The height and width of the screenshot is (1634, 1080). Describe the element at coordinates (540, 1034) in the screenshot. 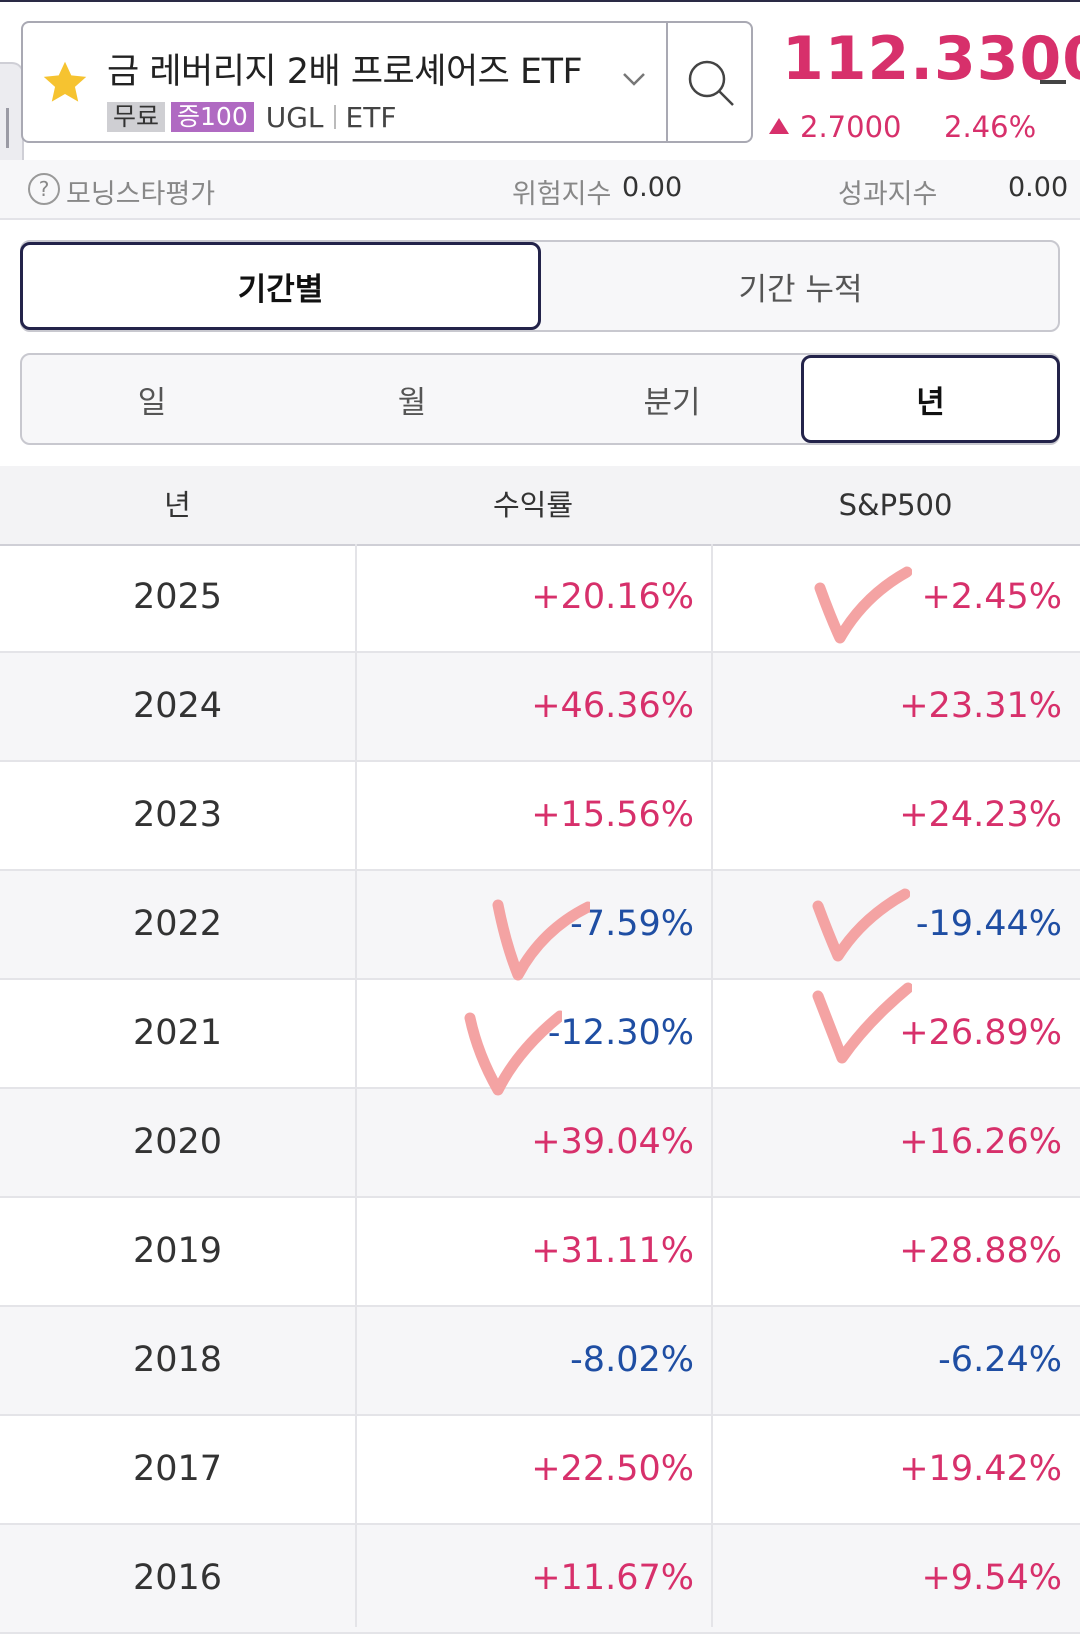

I see `table-row: 2021 -12.30% +26.89%` at that location.